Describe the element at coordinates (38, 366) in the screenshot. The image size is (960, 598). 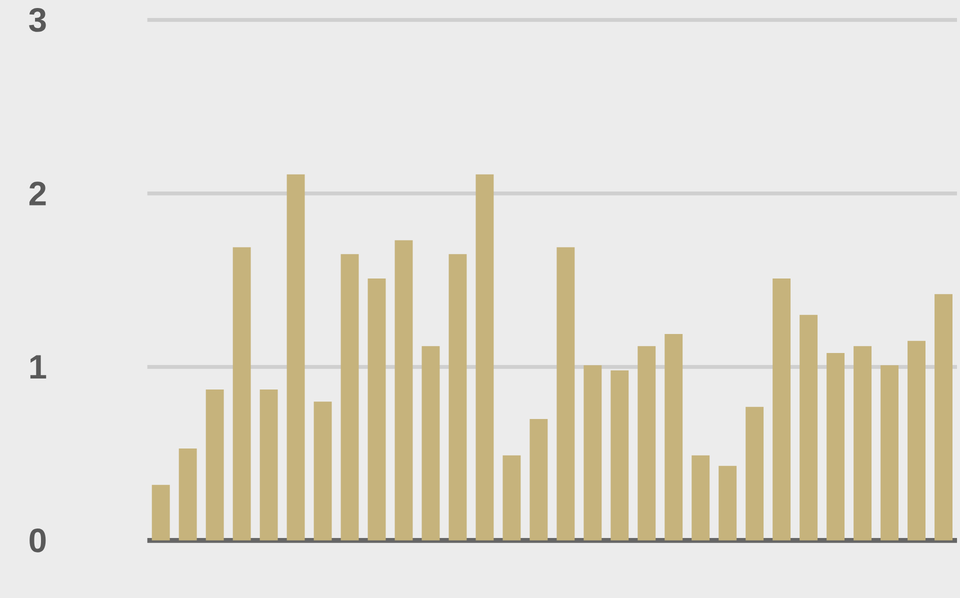
I see `y-tick-label: 1` at that location.